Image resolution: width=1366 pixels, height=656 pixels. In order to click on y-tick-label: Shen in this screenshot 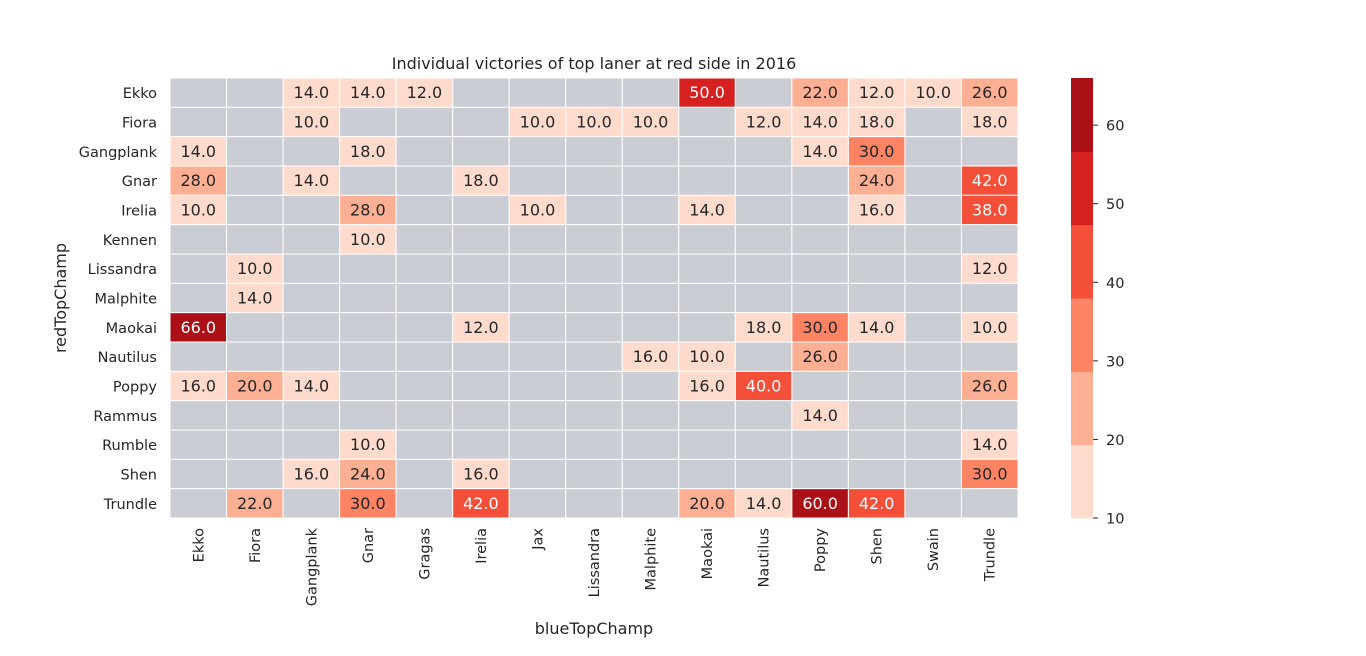, I will do `click(138, 476)`.